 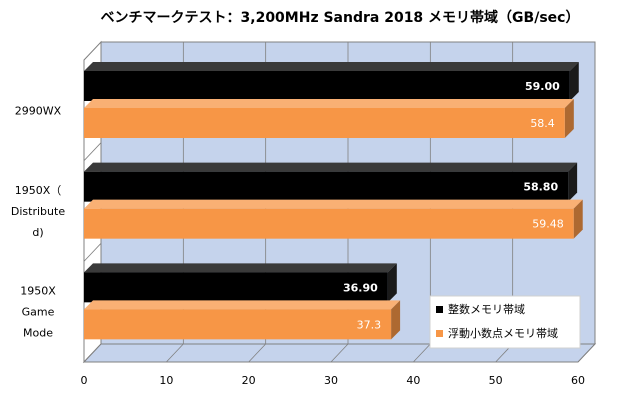 What do you see at coordinates (548, 224) in the screenshot?
I see `data-label: 59.48` at bounding box center [548, 224].